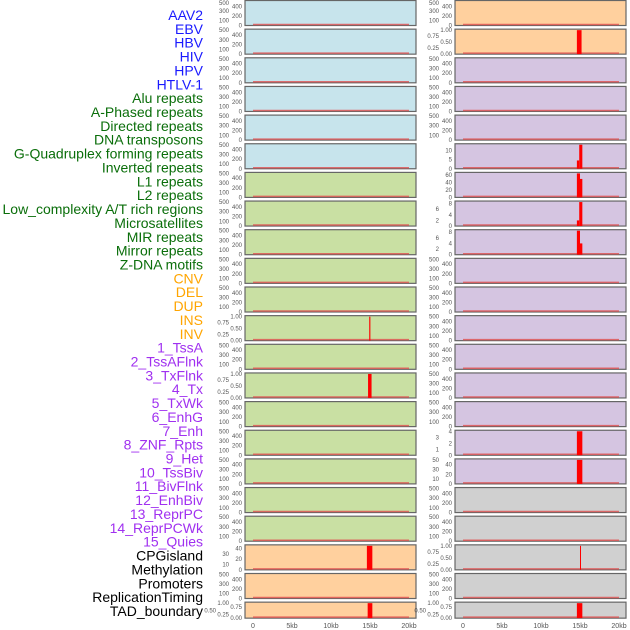 The width and height of the screenshot is (630, 630). What do you see at coordinates (185, 15) in the screenshot?
I see `feature-label: AAV2` at bounding box center [185, 15].